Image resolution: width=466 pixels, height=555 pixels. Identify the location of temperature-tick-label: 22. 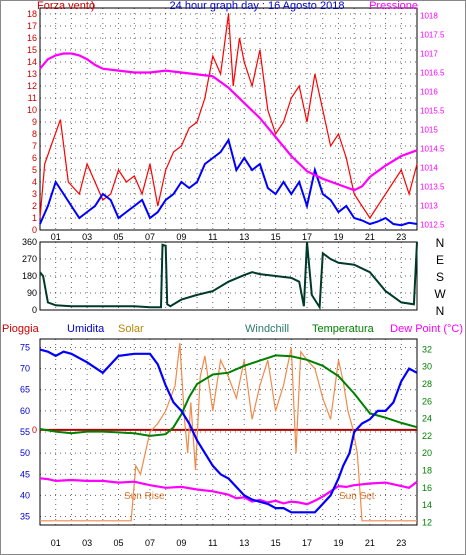
(427, 436).